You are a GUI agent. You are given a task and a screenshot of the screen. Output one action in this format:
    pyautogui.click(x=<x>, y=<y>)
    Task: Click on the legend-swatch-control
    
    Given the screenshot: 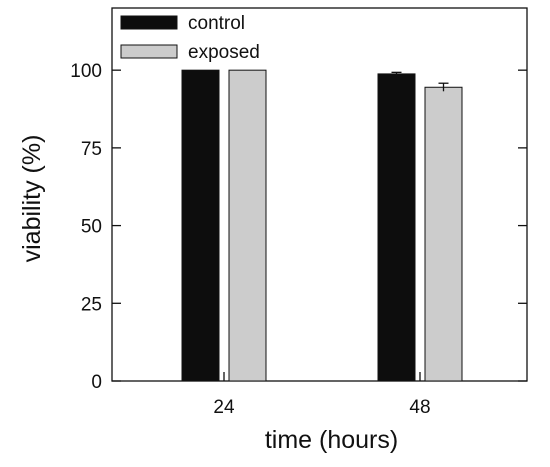 What is the action you would take?
    pyautogui.click(x=149, y=22)
    